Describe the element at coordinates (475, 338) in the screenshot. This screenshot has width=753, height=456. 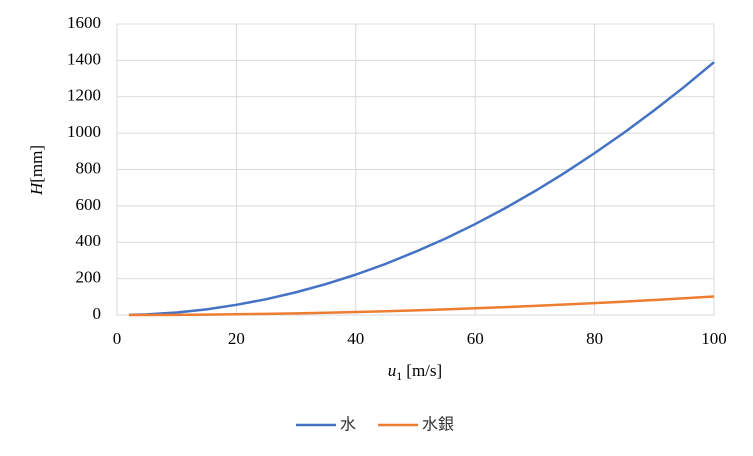
I see `x-tick-label: 60` at that location.